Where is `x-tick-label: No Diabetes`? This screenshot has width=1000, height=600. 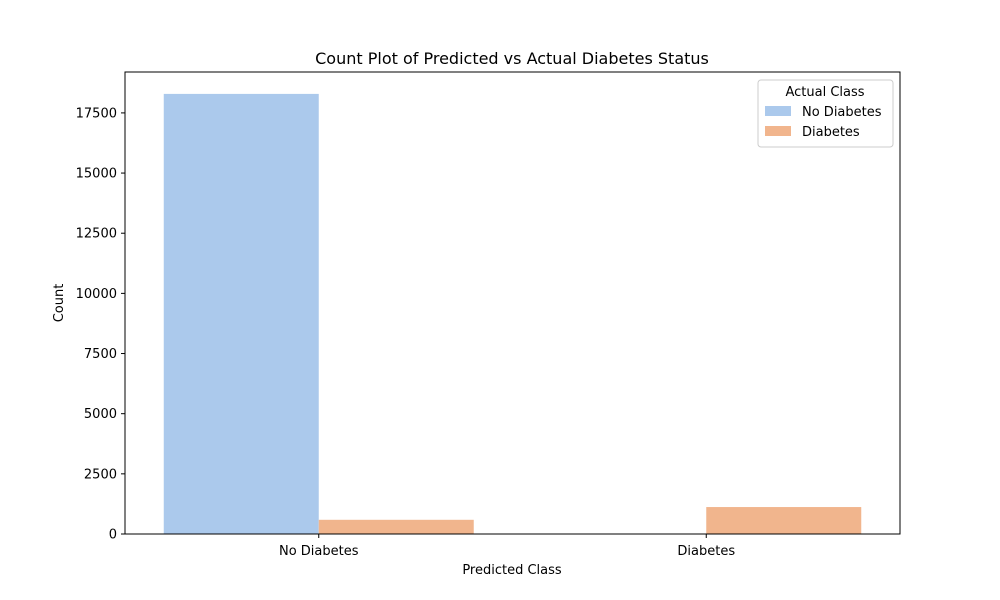
x-tick-label: No Diabetes is located at coordinates (319, 551).